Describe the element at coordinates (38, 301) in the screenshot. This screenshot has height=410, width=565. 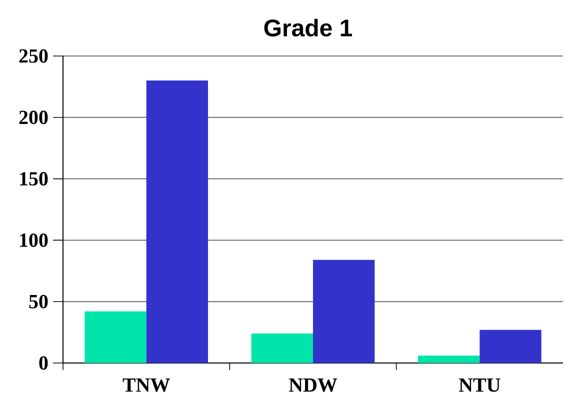
I see `y-tick-label: 50` at that location.